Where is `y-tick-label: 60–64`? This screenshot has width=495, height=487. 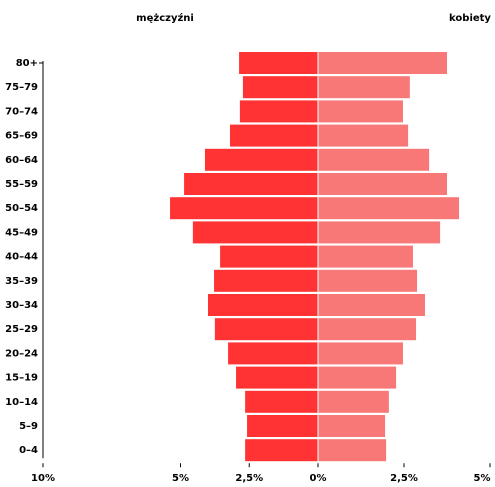
y-tick-label: 60–64 is located at coordinates (21, 160).